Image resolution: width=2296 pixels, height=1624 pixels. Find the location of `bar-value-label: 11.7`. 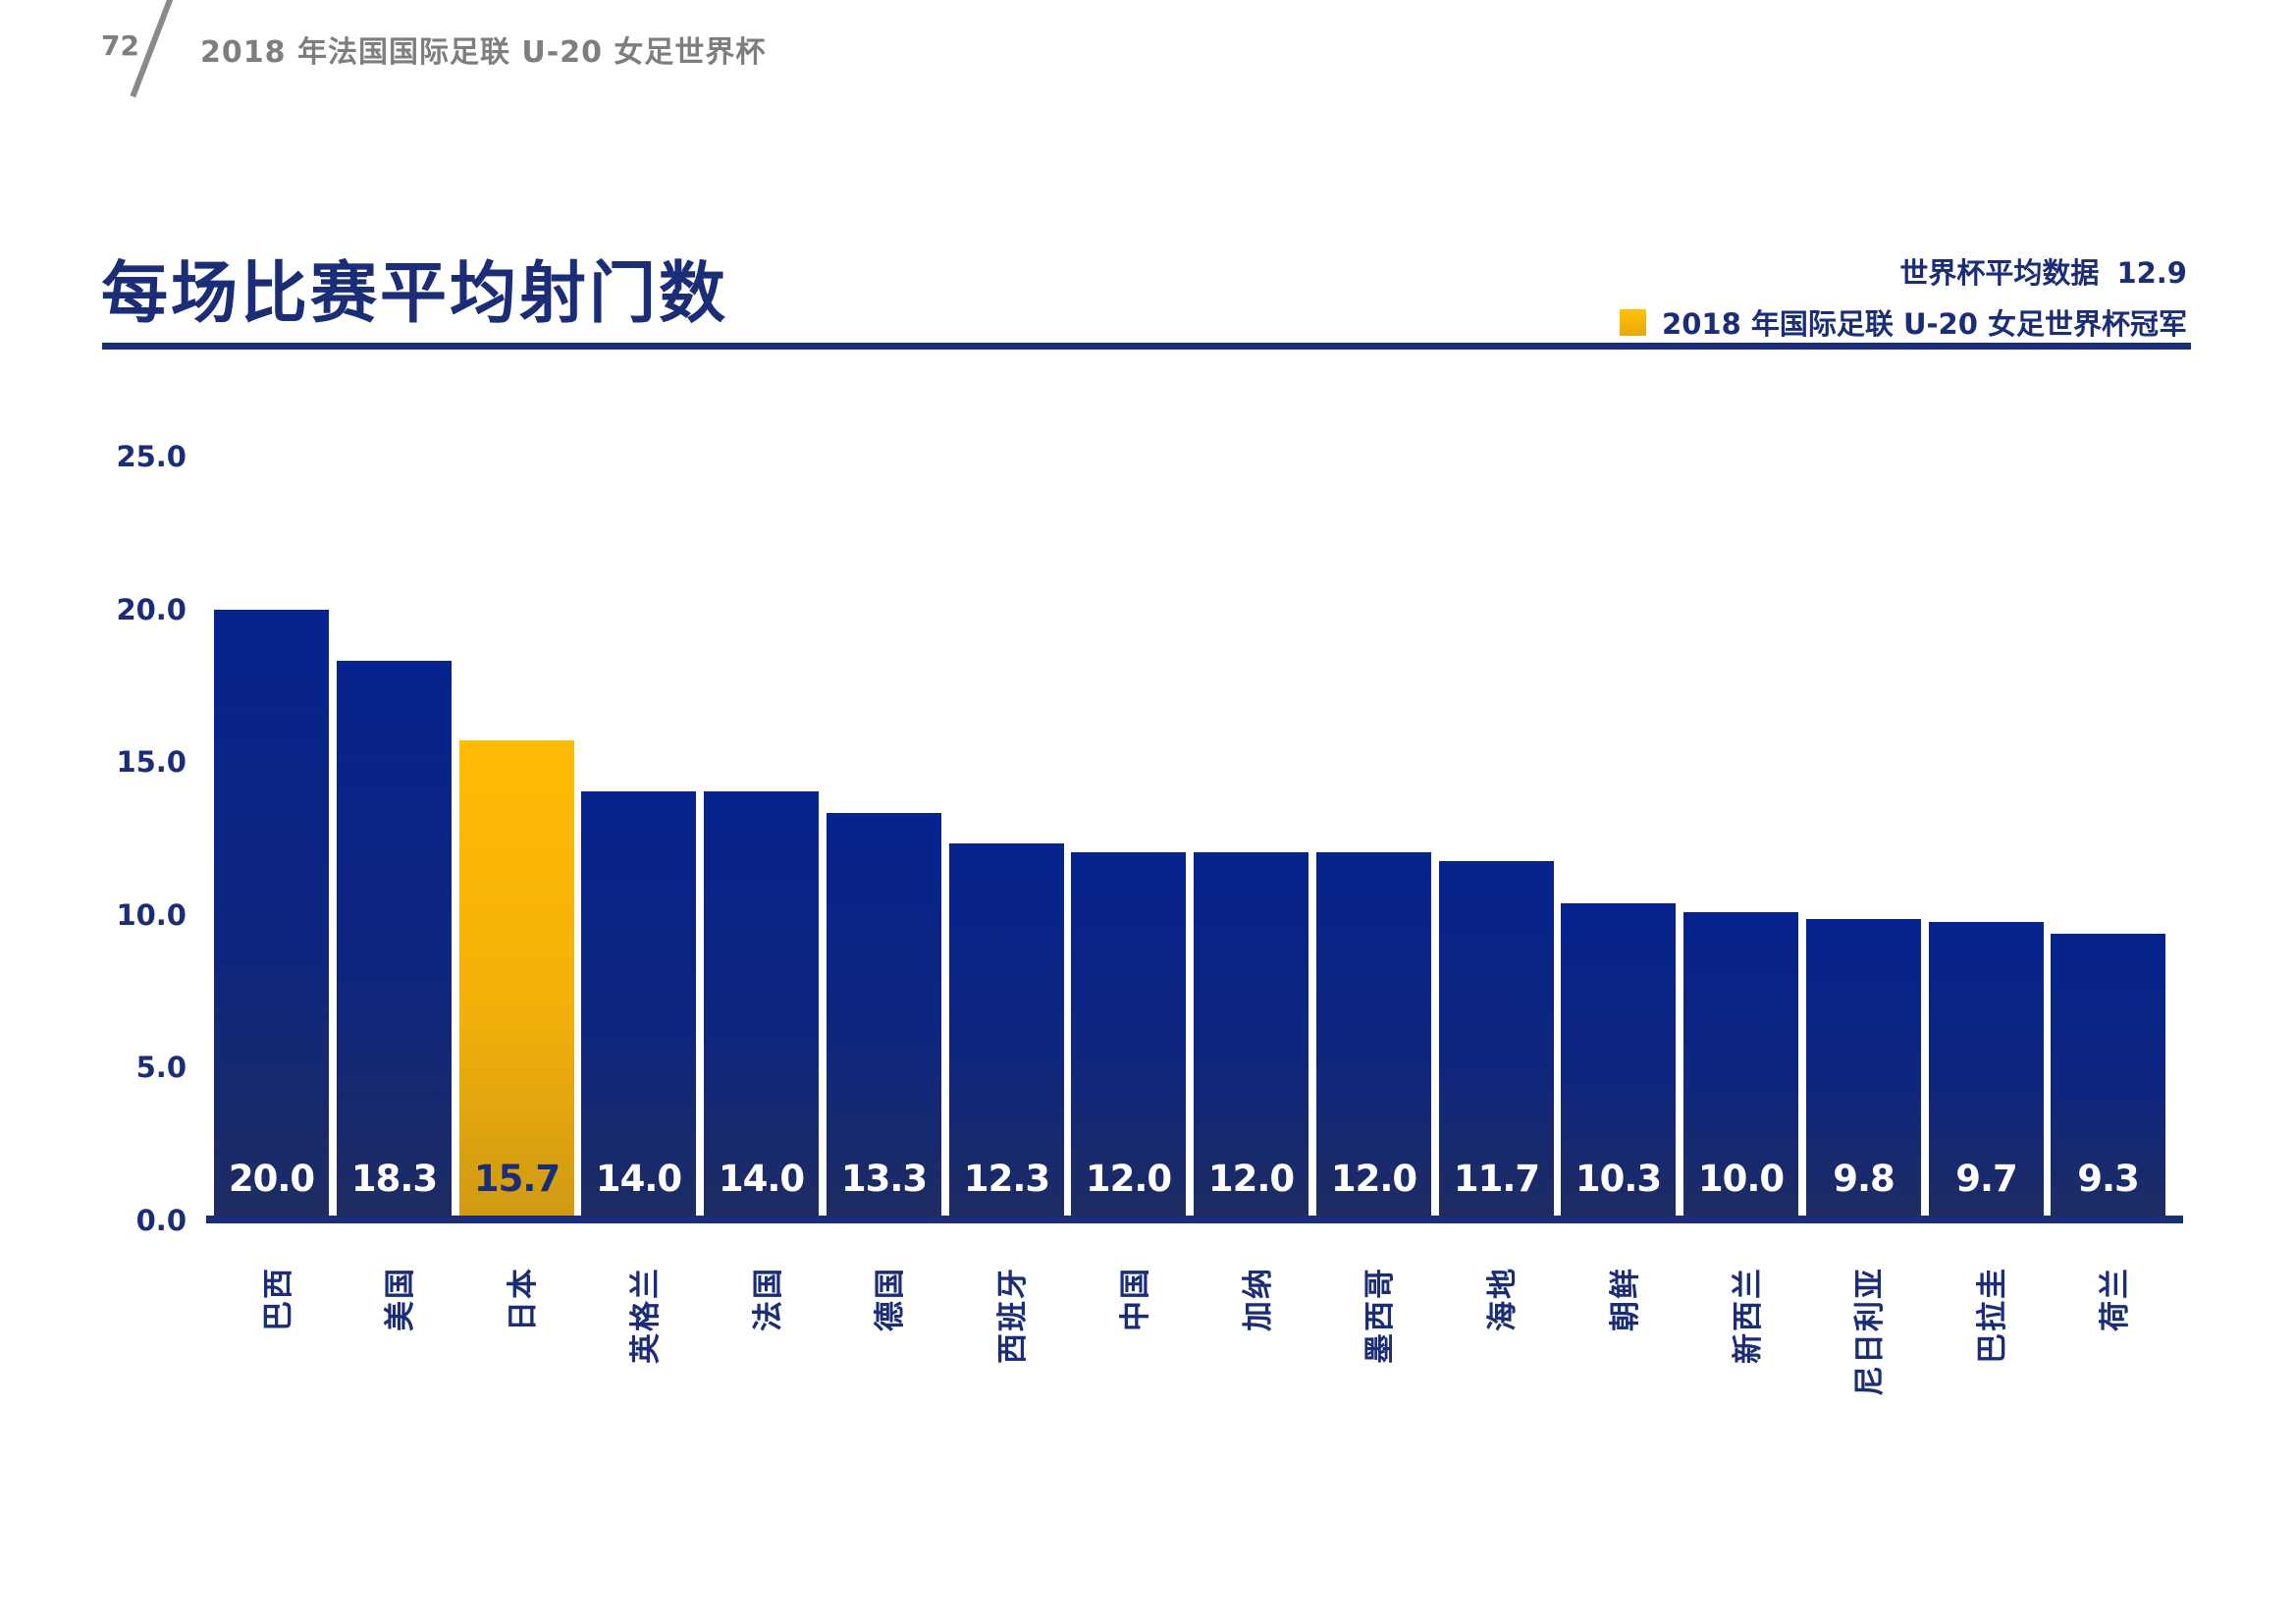

bar-value-label: 11.7 is located at coordinates (1496, 1179).